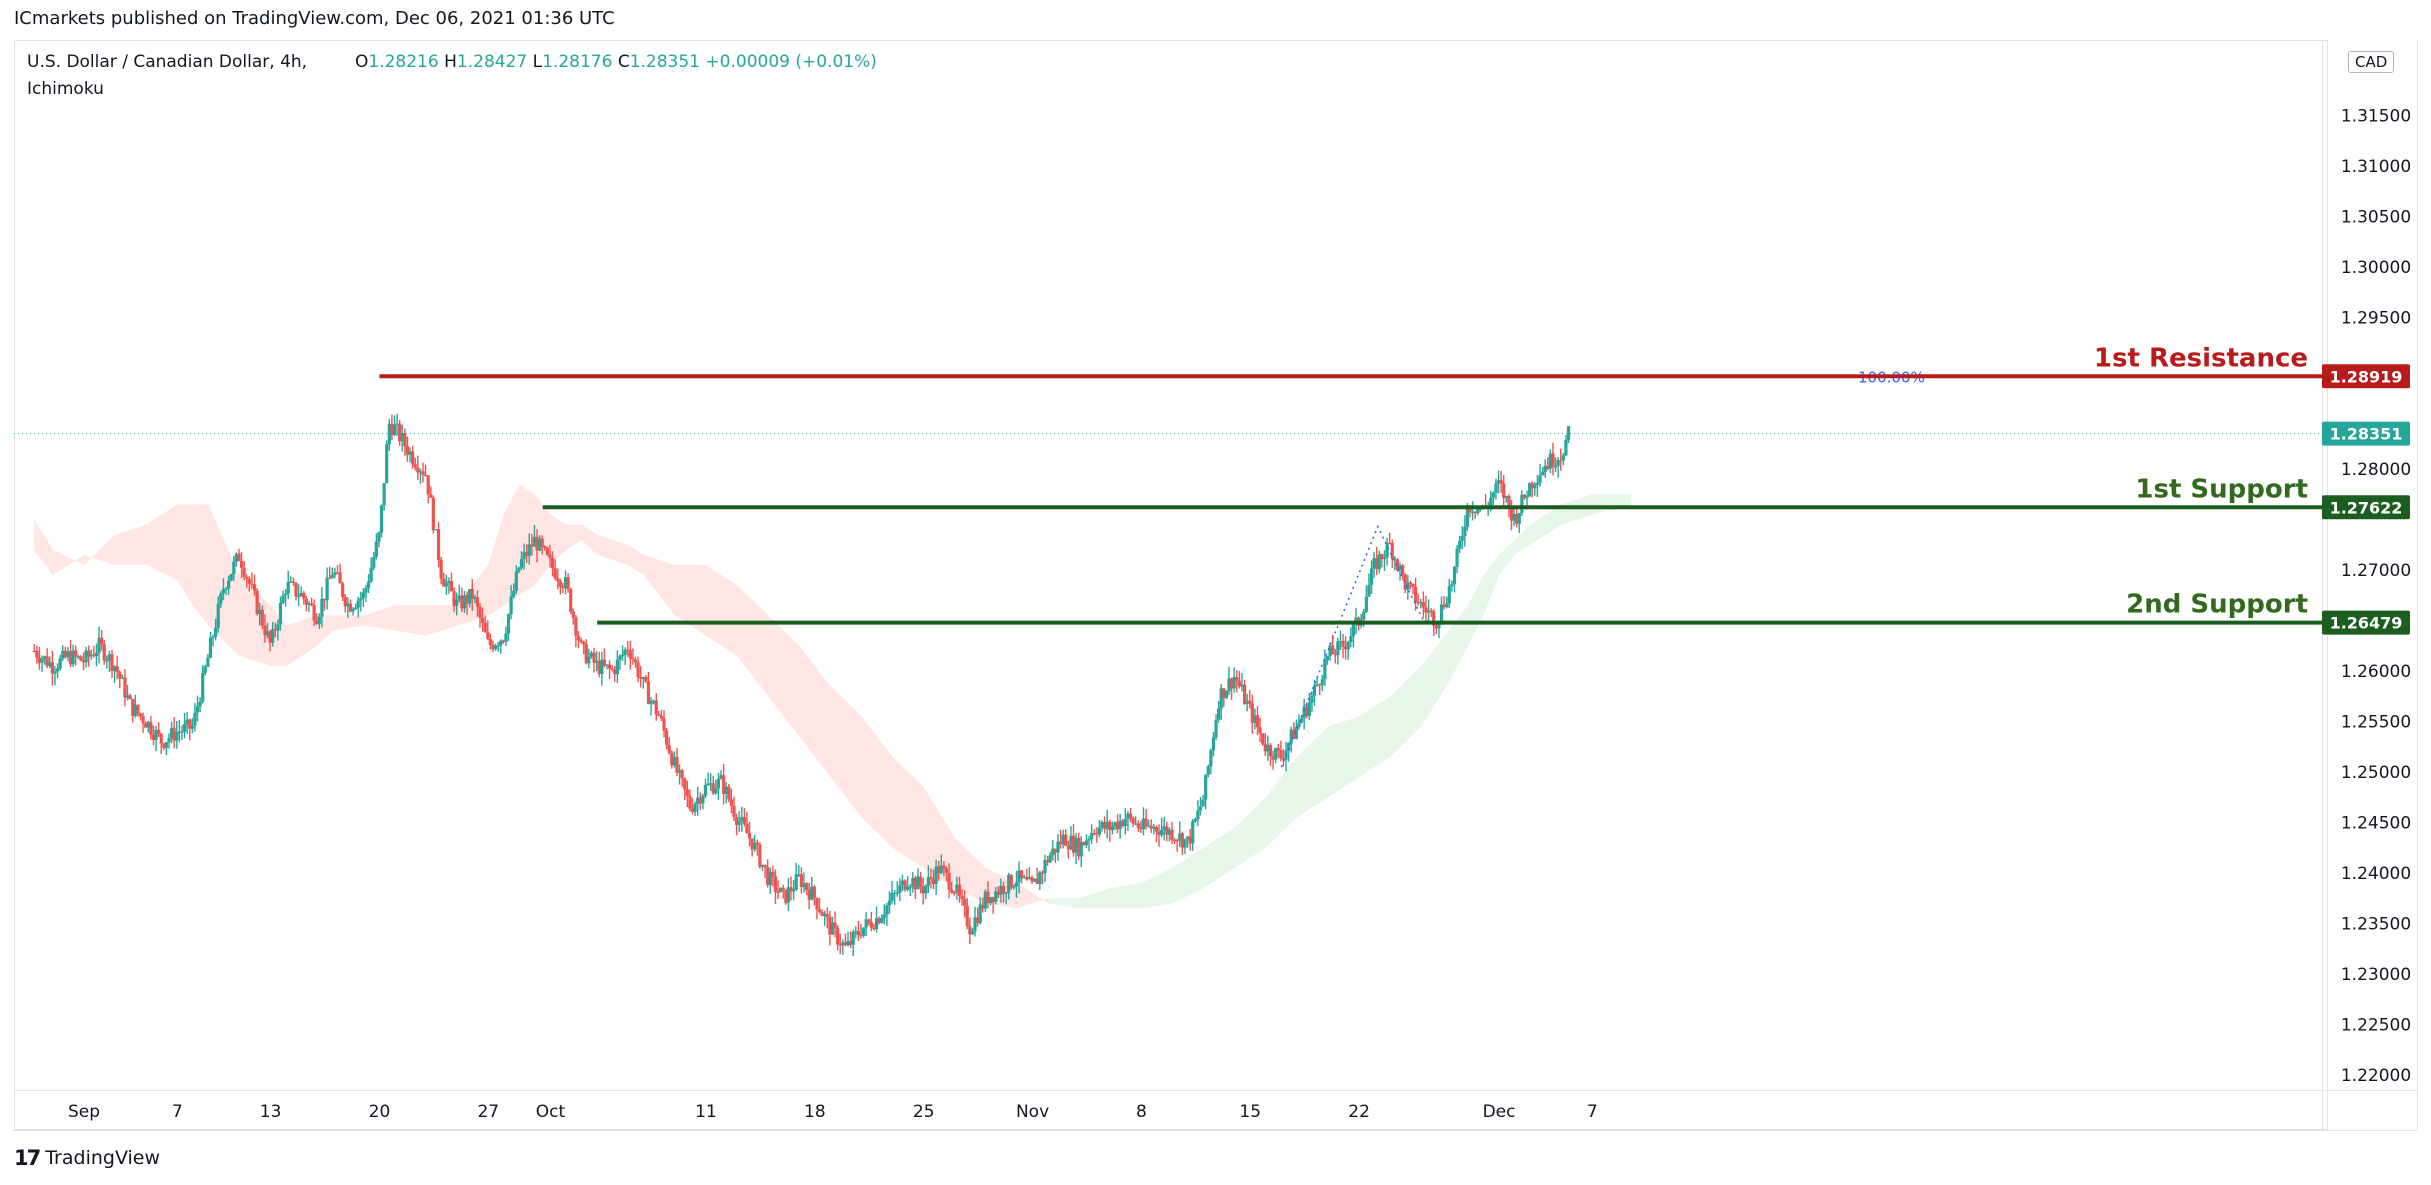 This screenshot has height=1185, width=2431. What do you see at coordinates (924, 1112) in the screenshot?
I see `time-axis-tick: 25` at bounding box center [924, 1112].